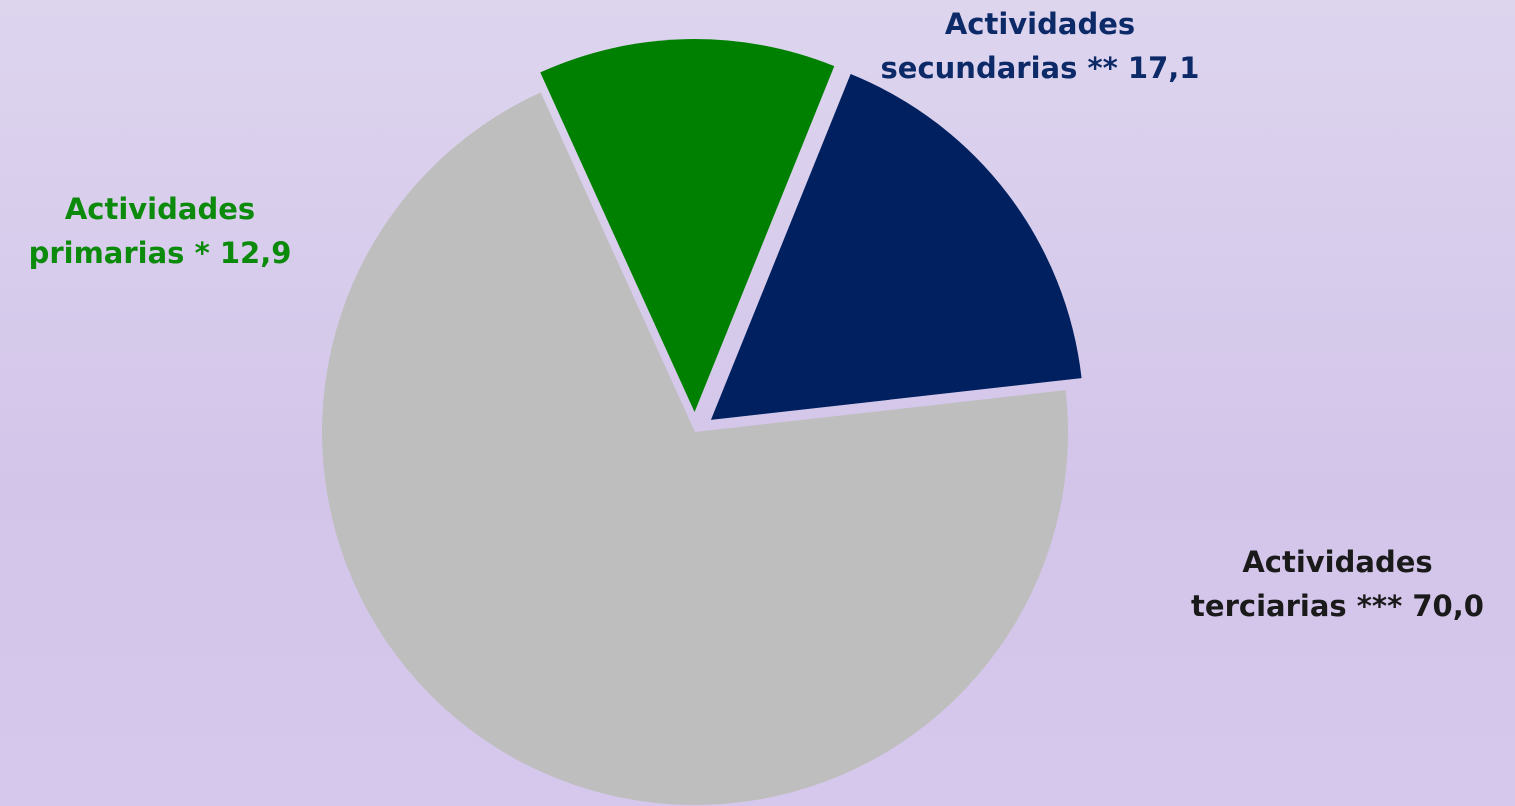 The height and width of the screenshot is (806, 1515). I want to click on label-actividades-terciarias: Actividades terciarias *** 70,0, so click(1337, 584).